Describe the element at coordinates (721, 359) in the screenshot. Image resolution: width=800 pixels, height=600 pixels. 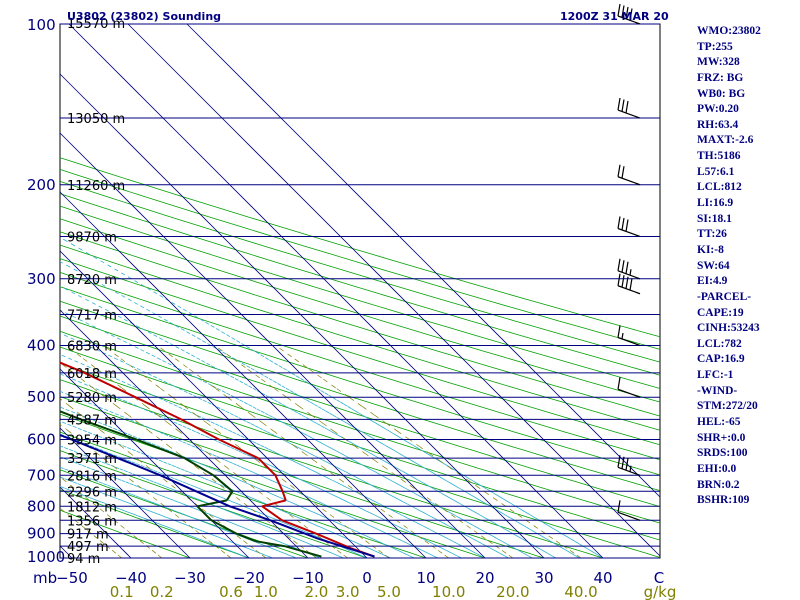
I see `index-line: CAP:16.9` at that location.